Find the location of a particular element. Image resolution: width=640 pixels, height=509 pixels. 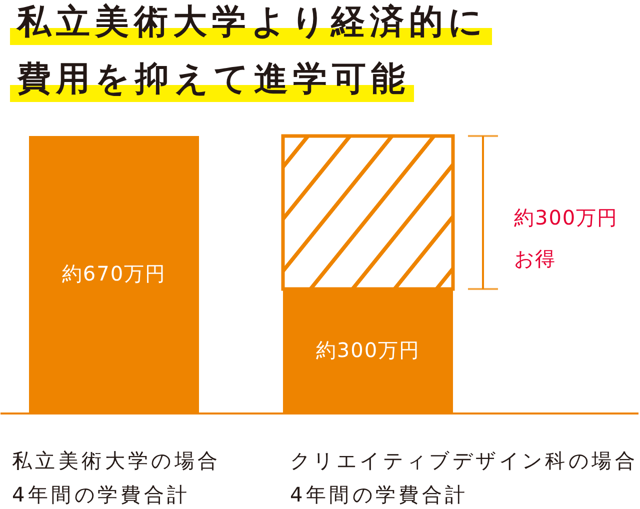

x-tick-label: 私立美術大学の場合 4年間の学費合計 is located at coordinates (116, 477).